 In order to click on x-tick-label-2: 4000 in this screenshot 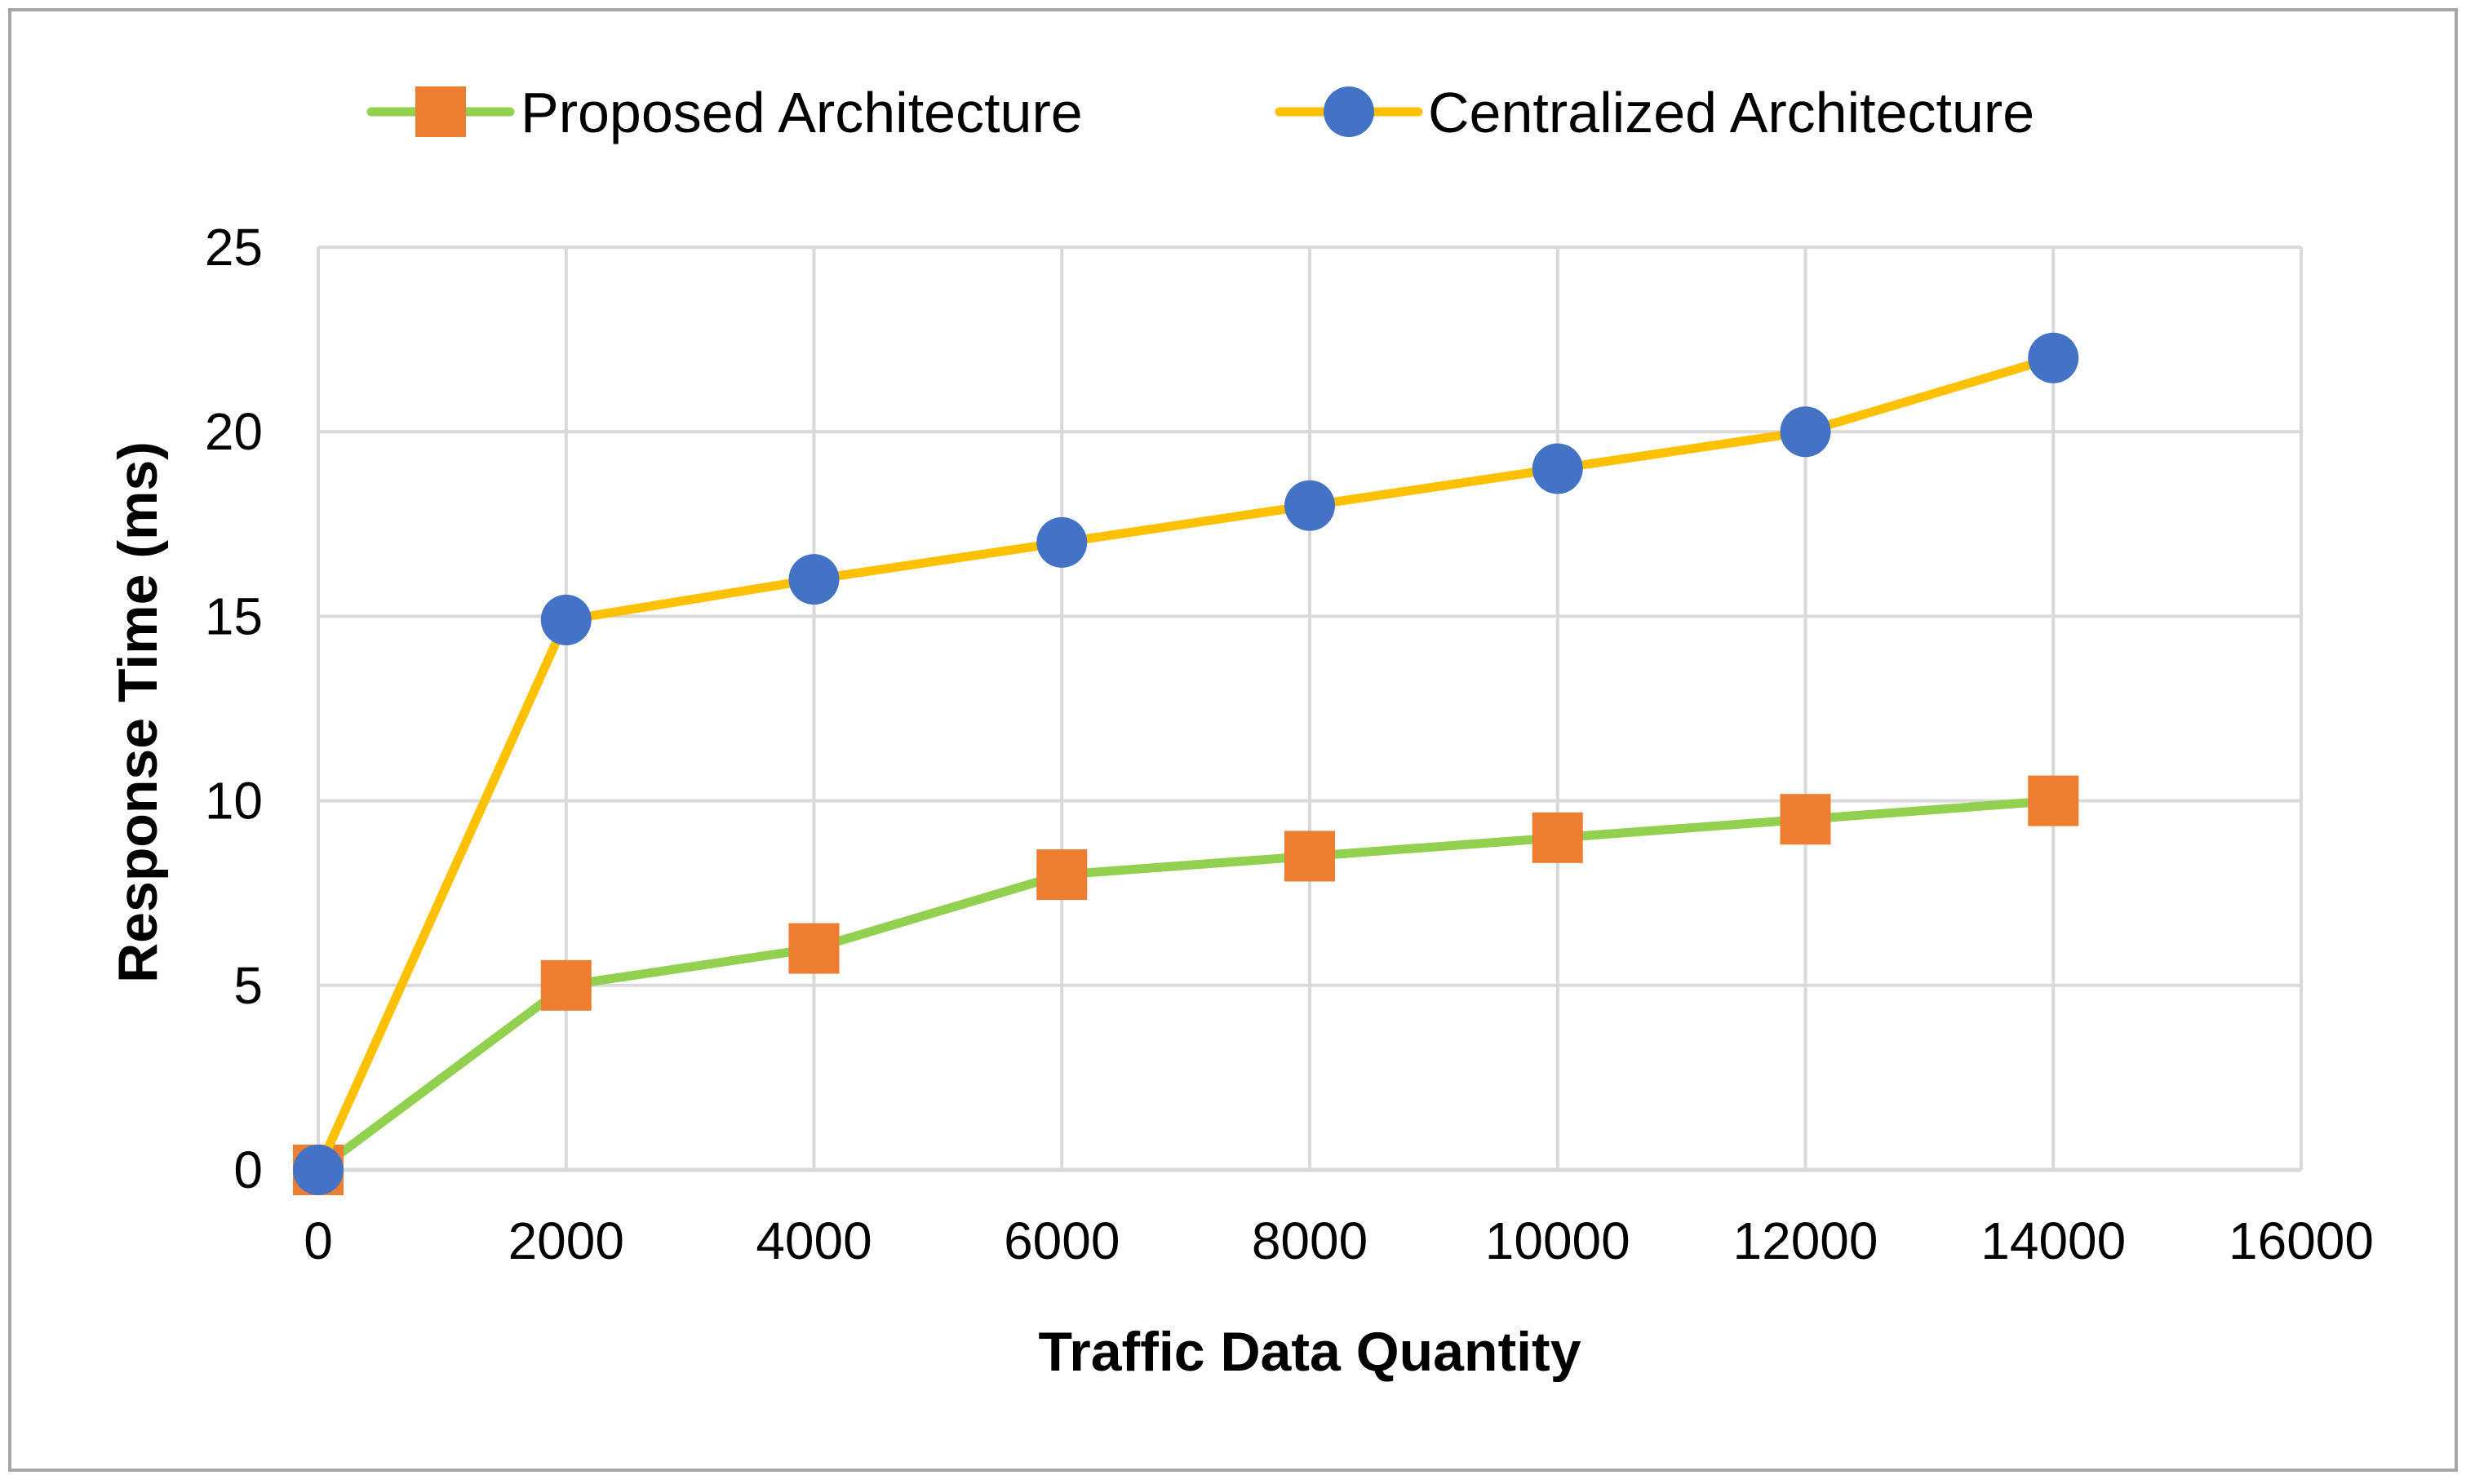, I will do `click(814, 1241)`.